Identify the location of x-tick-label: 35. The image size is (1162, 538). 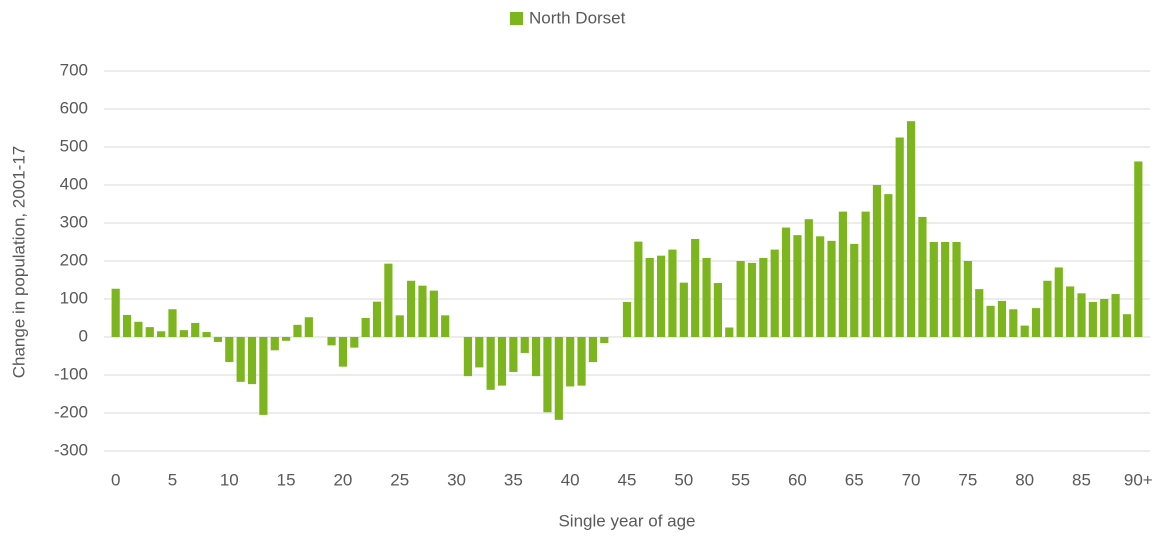
(513, 479).